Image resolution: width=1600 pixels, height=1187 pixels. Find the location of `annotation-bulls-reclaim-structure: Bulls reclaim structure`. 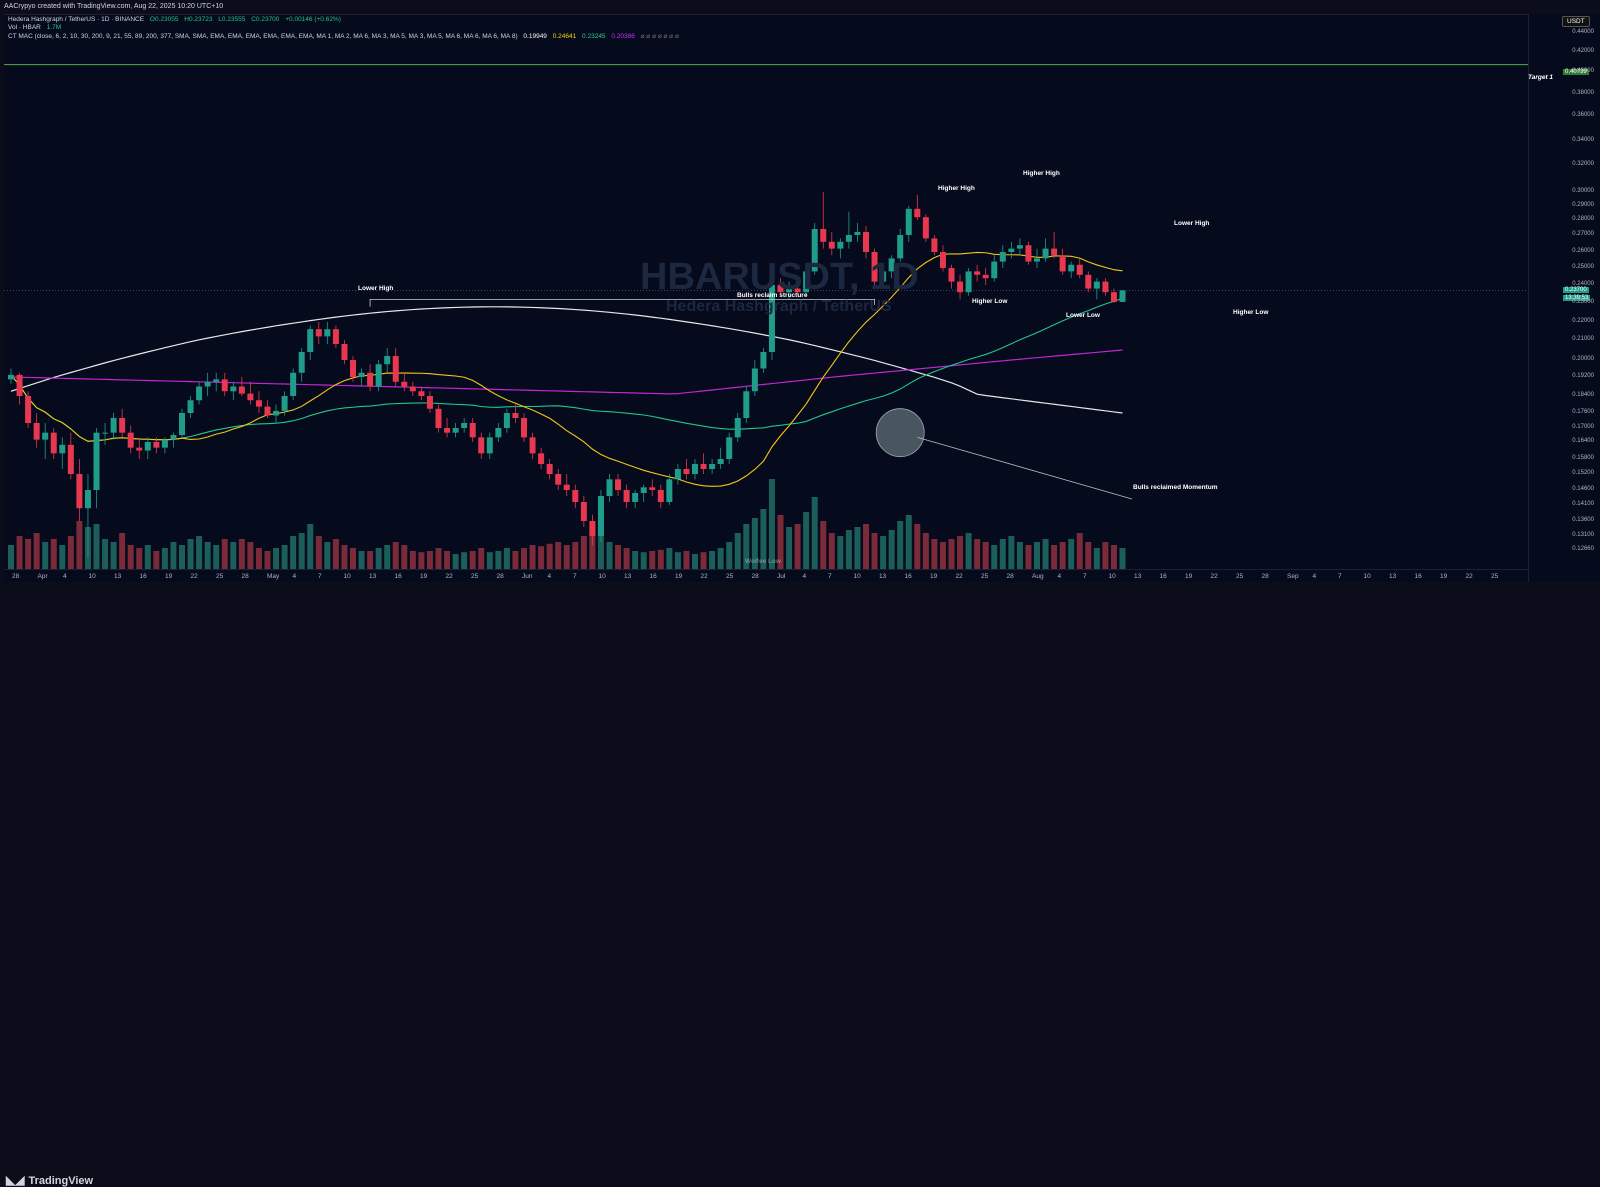

annotation-bulls-reclaim-structure: Bulls reclaim structure is located at coordinates (772, 295).